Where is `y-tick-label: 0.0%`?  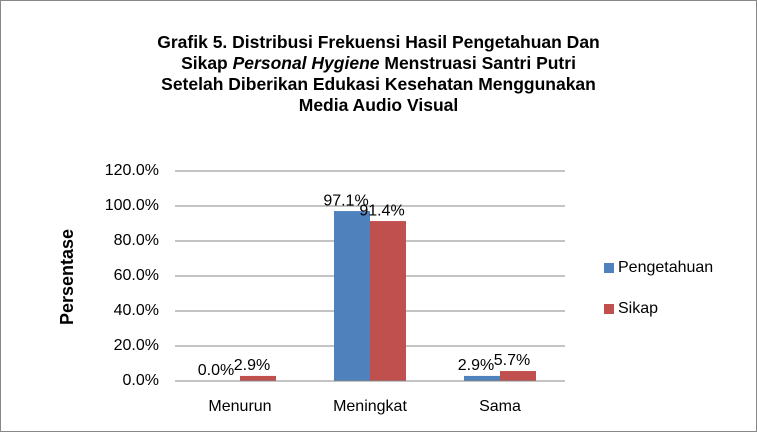 y-tick-label: 0.0% is located at coordinates (141, 380).